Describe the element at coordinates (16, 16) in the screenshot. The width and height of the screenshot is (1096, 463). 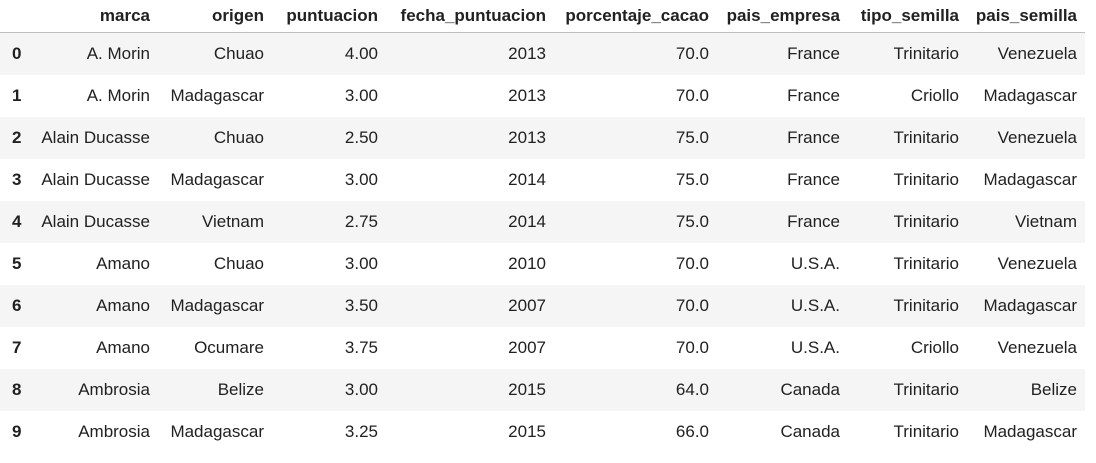
I see `column-header-index` at that location.